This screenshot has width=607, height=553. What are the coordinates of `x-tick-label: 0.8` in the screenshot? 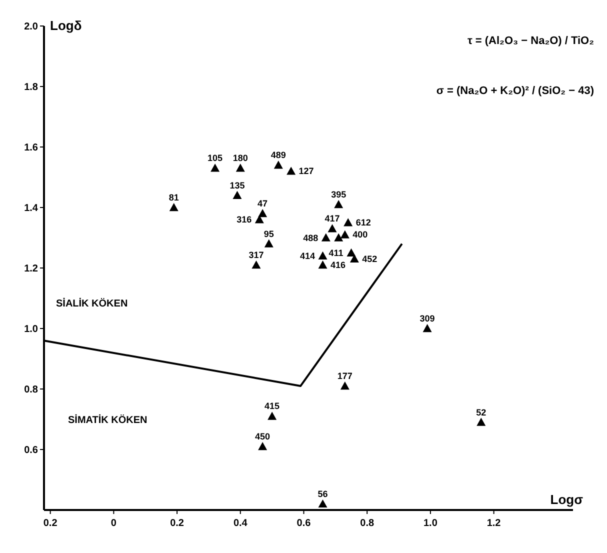 It's located at (367, 523).